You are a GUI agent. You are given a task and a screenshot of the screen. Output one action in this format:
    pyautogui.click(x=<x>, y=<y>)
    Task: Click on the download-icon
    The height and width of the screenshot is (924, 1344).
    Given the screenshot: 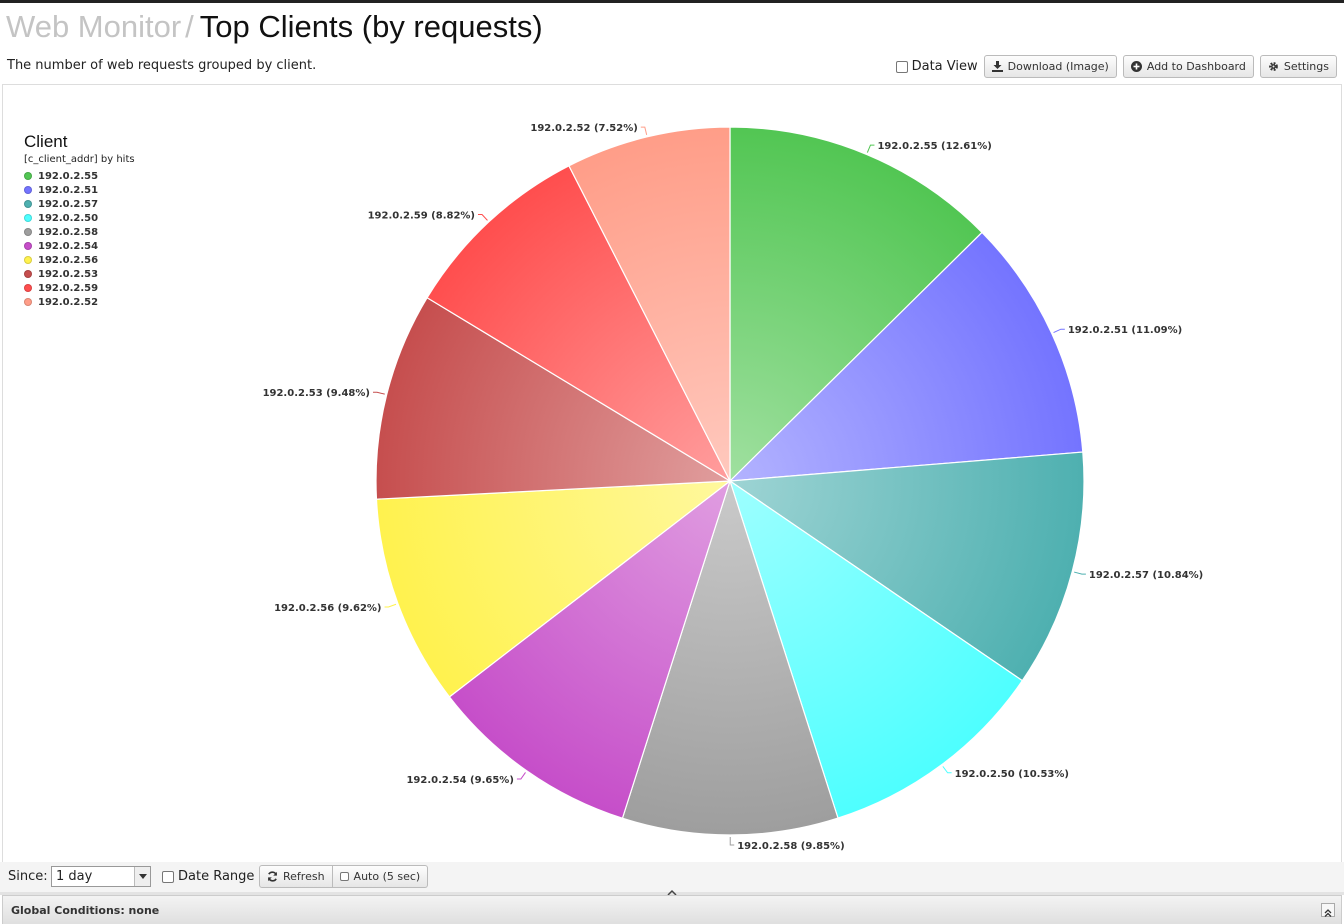 What is the action you would take?
    pyautogui.click(x=997, y=66)
    